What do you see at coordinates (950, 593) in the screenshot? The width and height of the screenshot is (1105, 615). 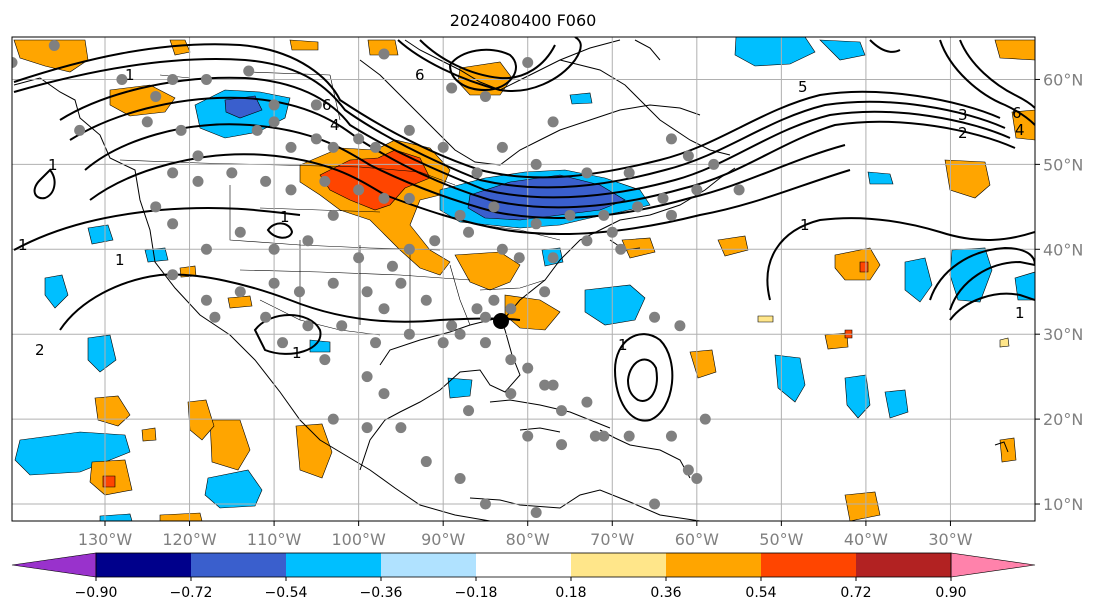 I see `colorbar-tick-label: 0.90` at bounding box center [950, 593].